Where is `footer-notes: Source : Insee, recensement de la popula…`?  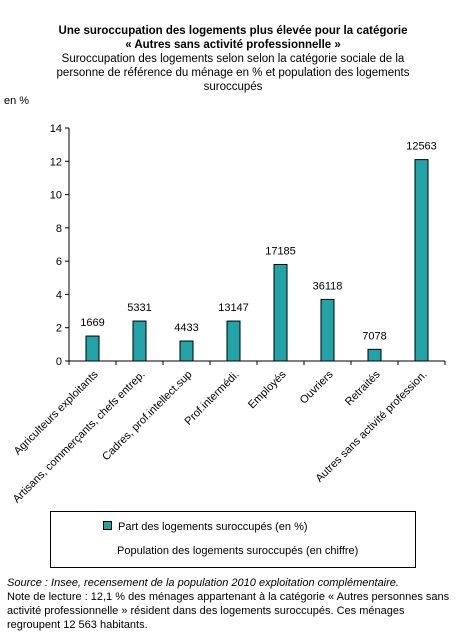 footer-notes: Source : Insee, recensement de la popula… is located at coordinates (234, 604).